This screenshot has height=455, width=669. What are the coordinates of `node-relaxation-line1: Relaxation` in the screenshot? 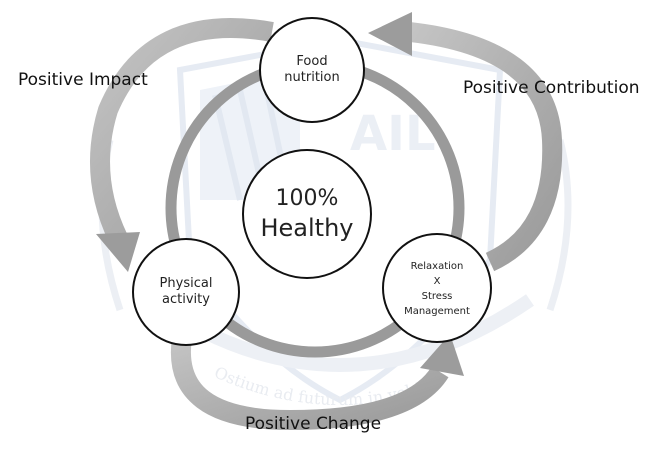 It's located at (437, 266).